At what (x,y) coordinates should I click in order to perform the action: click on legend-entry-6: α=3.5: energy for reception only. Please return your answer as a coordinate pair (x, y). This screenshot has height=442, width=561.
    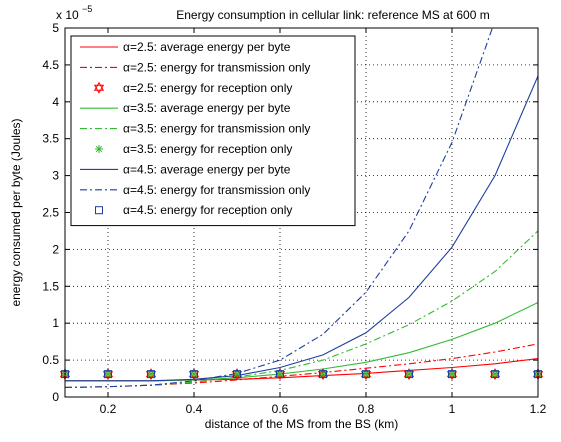
    Looking at the image, I should click on (193, 149).